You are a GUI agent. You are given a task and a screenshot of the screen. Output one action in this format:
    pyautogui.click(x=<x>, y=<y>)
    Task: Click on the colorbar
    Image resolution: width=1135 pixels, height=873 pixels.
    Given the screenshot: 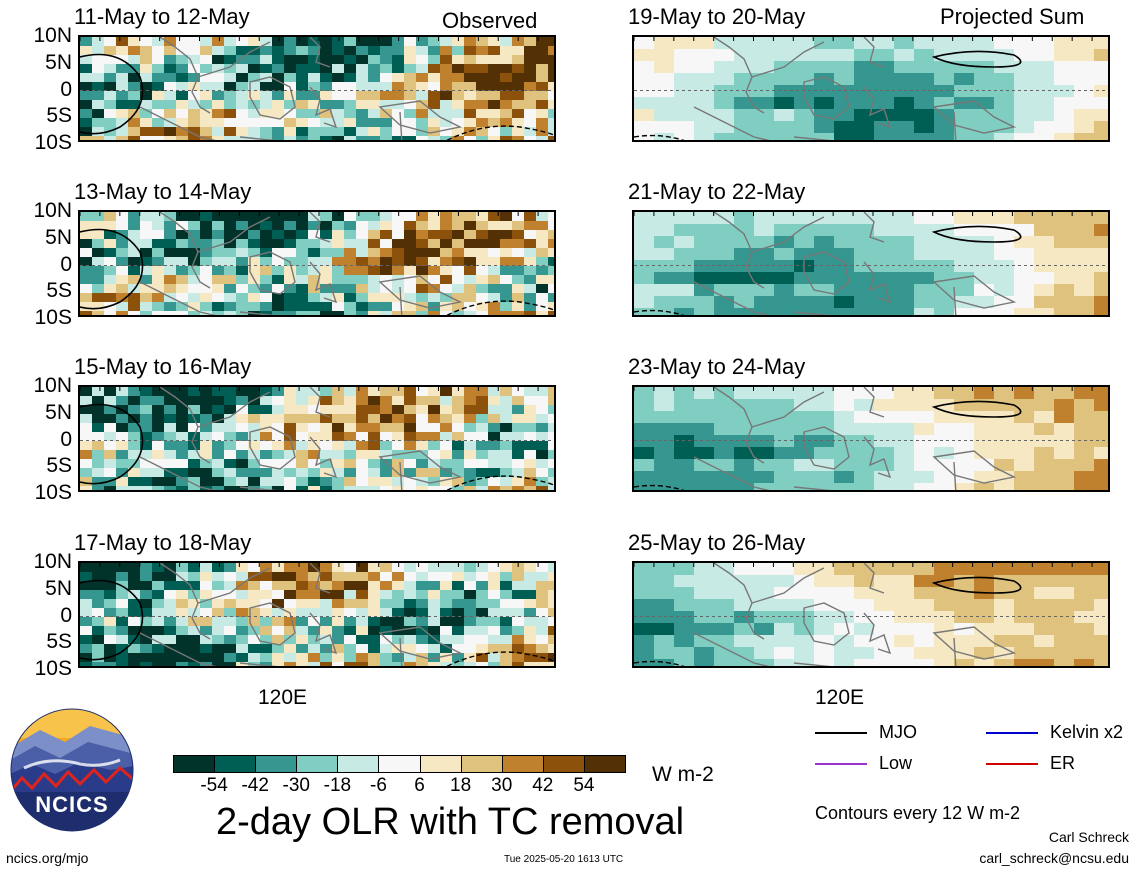 What is the action you would take?
    pyautogui.click(x=399, y=764)
    